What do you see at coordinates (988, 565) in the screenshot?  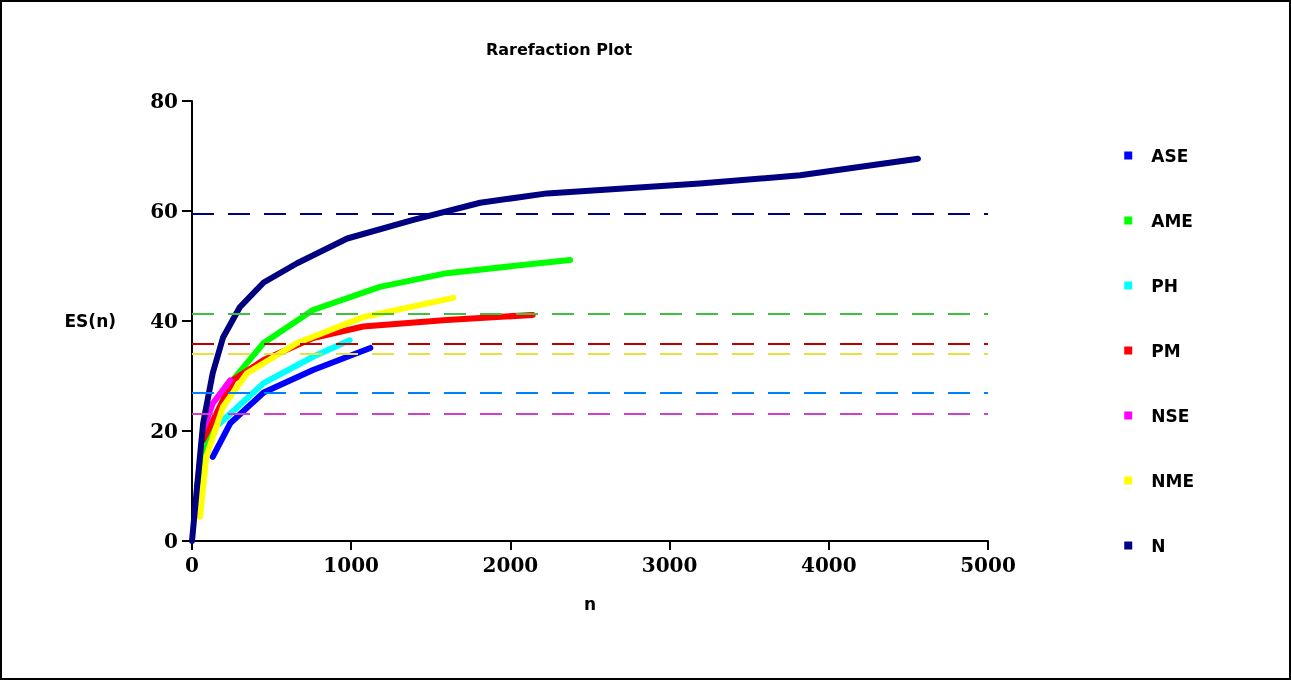 I see `x-tick-label: 5000` at bounding box center [988, 565].